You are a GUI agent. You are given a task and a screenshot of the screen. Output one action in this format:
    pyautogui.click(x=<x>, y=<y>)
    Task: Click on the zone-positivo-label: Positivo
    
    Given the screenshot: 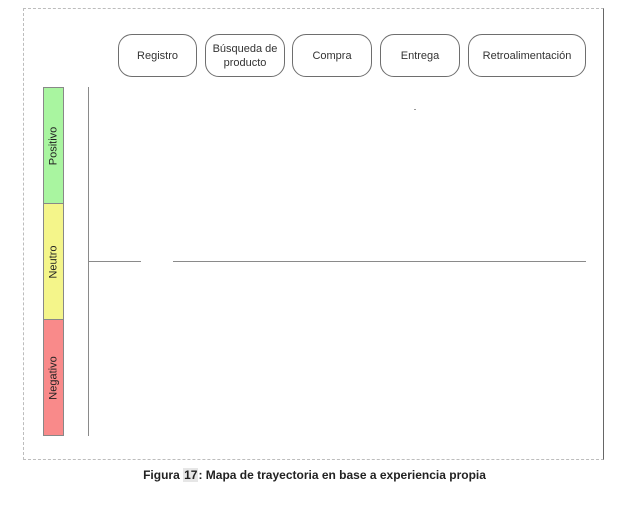 What is the action you would take?
    pyautogui.click(x=53, y=145)
    